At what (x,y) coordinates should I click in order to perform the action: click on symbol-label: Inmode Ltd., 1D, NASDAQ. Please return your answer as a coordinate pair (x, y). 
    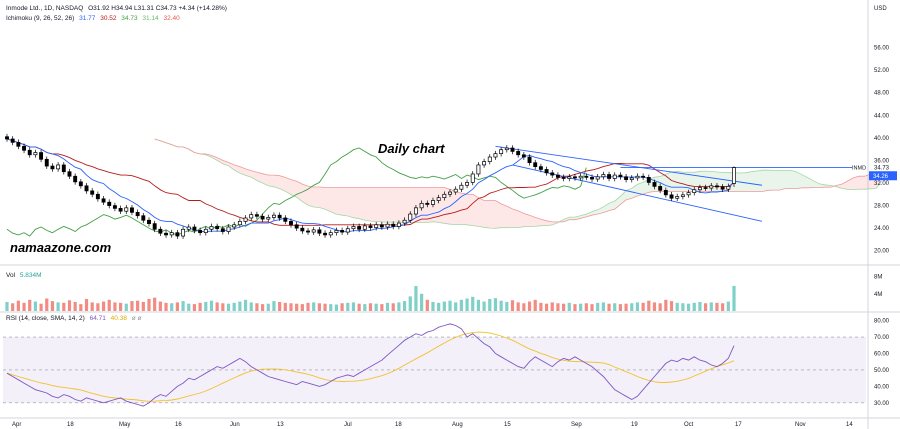
    Looking at the image, I should click on (45, 8).